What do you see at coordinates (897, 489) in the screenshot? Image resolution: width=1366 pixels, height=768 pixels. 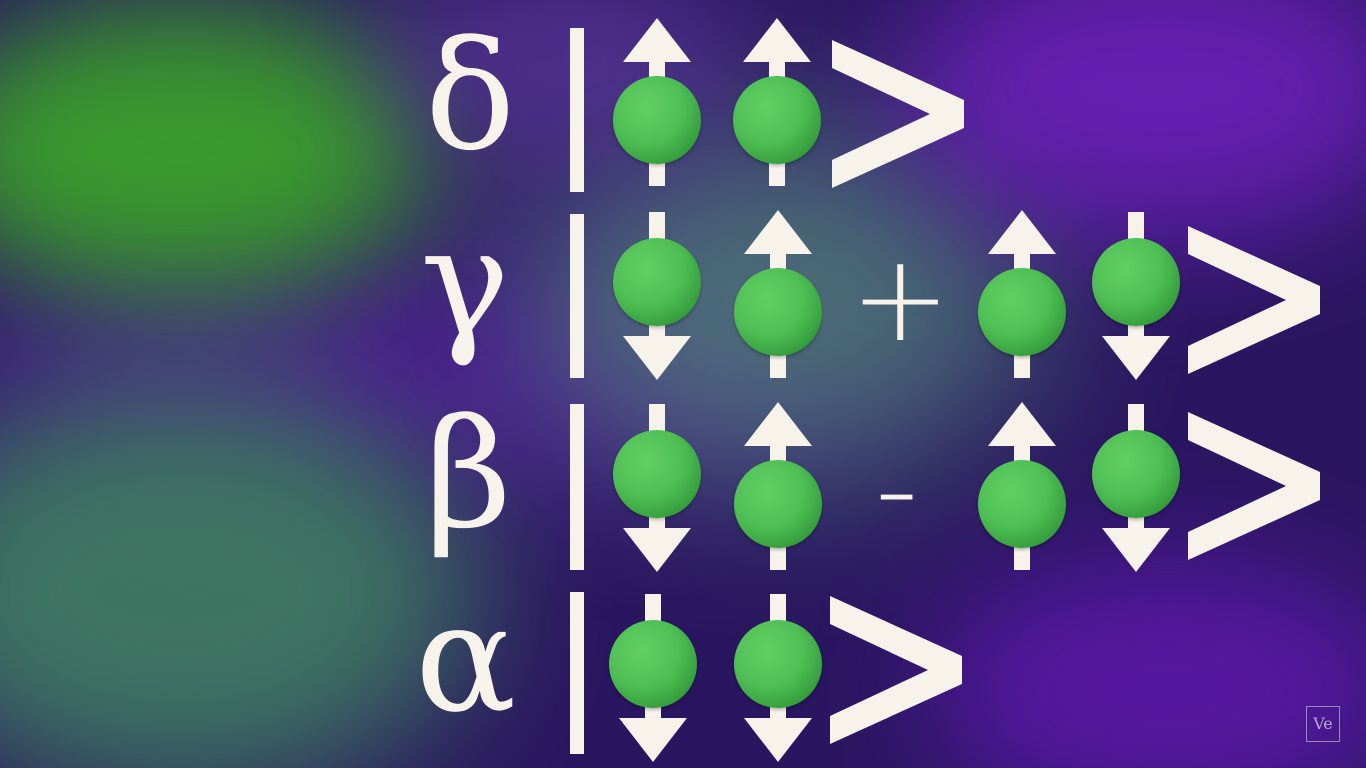 I see `operator-minus: -` at bounding box center [897, 489].